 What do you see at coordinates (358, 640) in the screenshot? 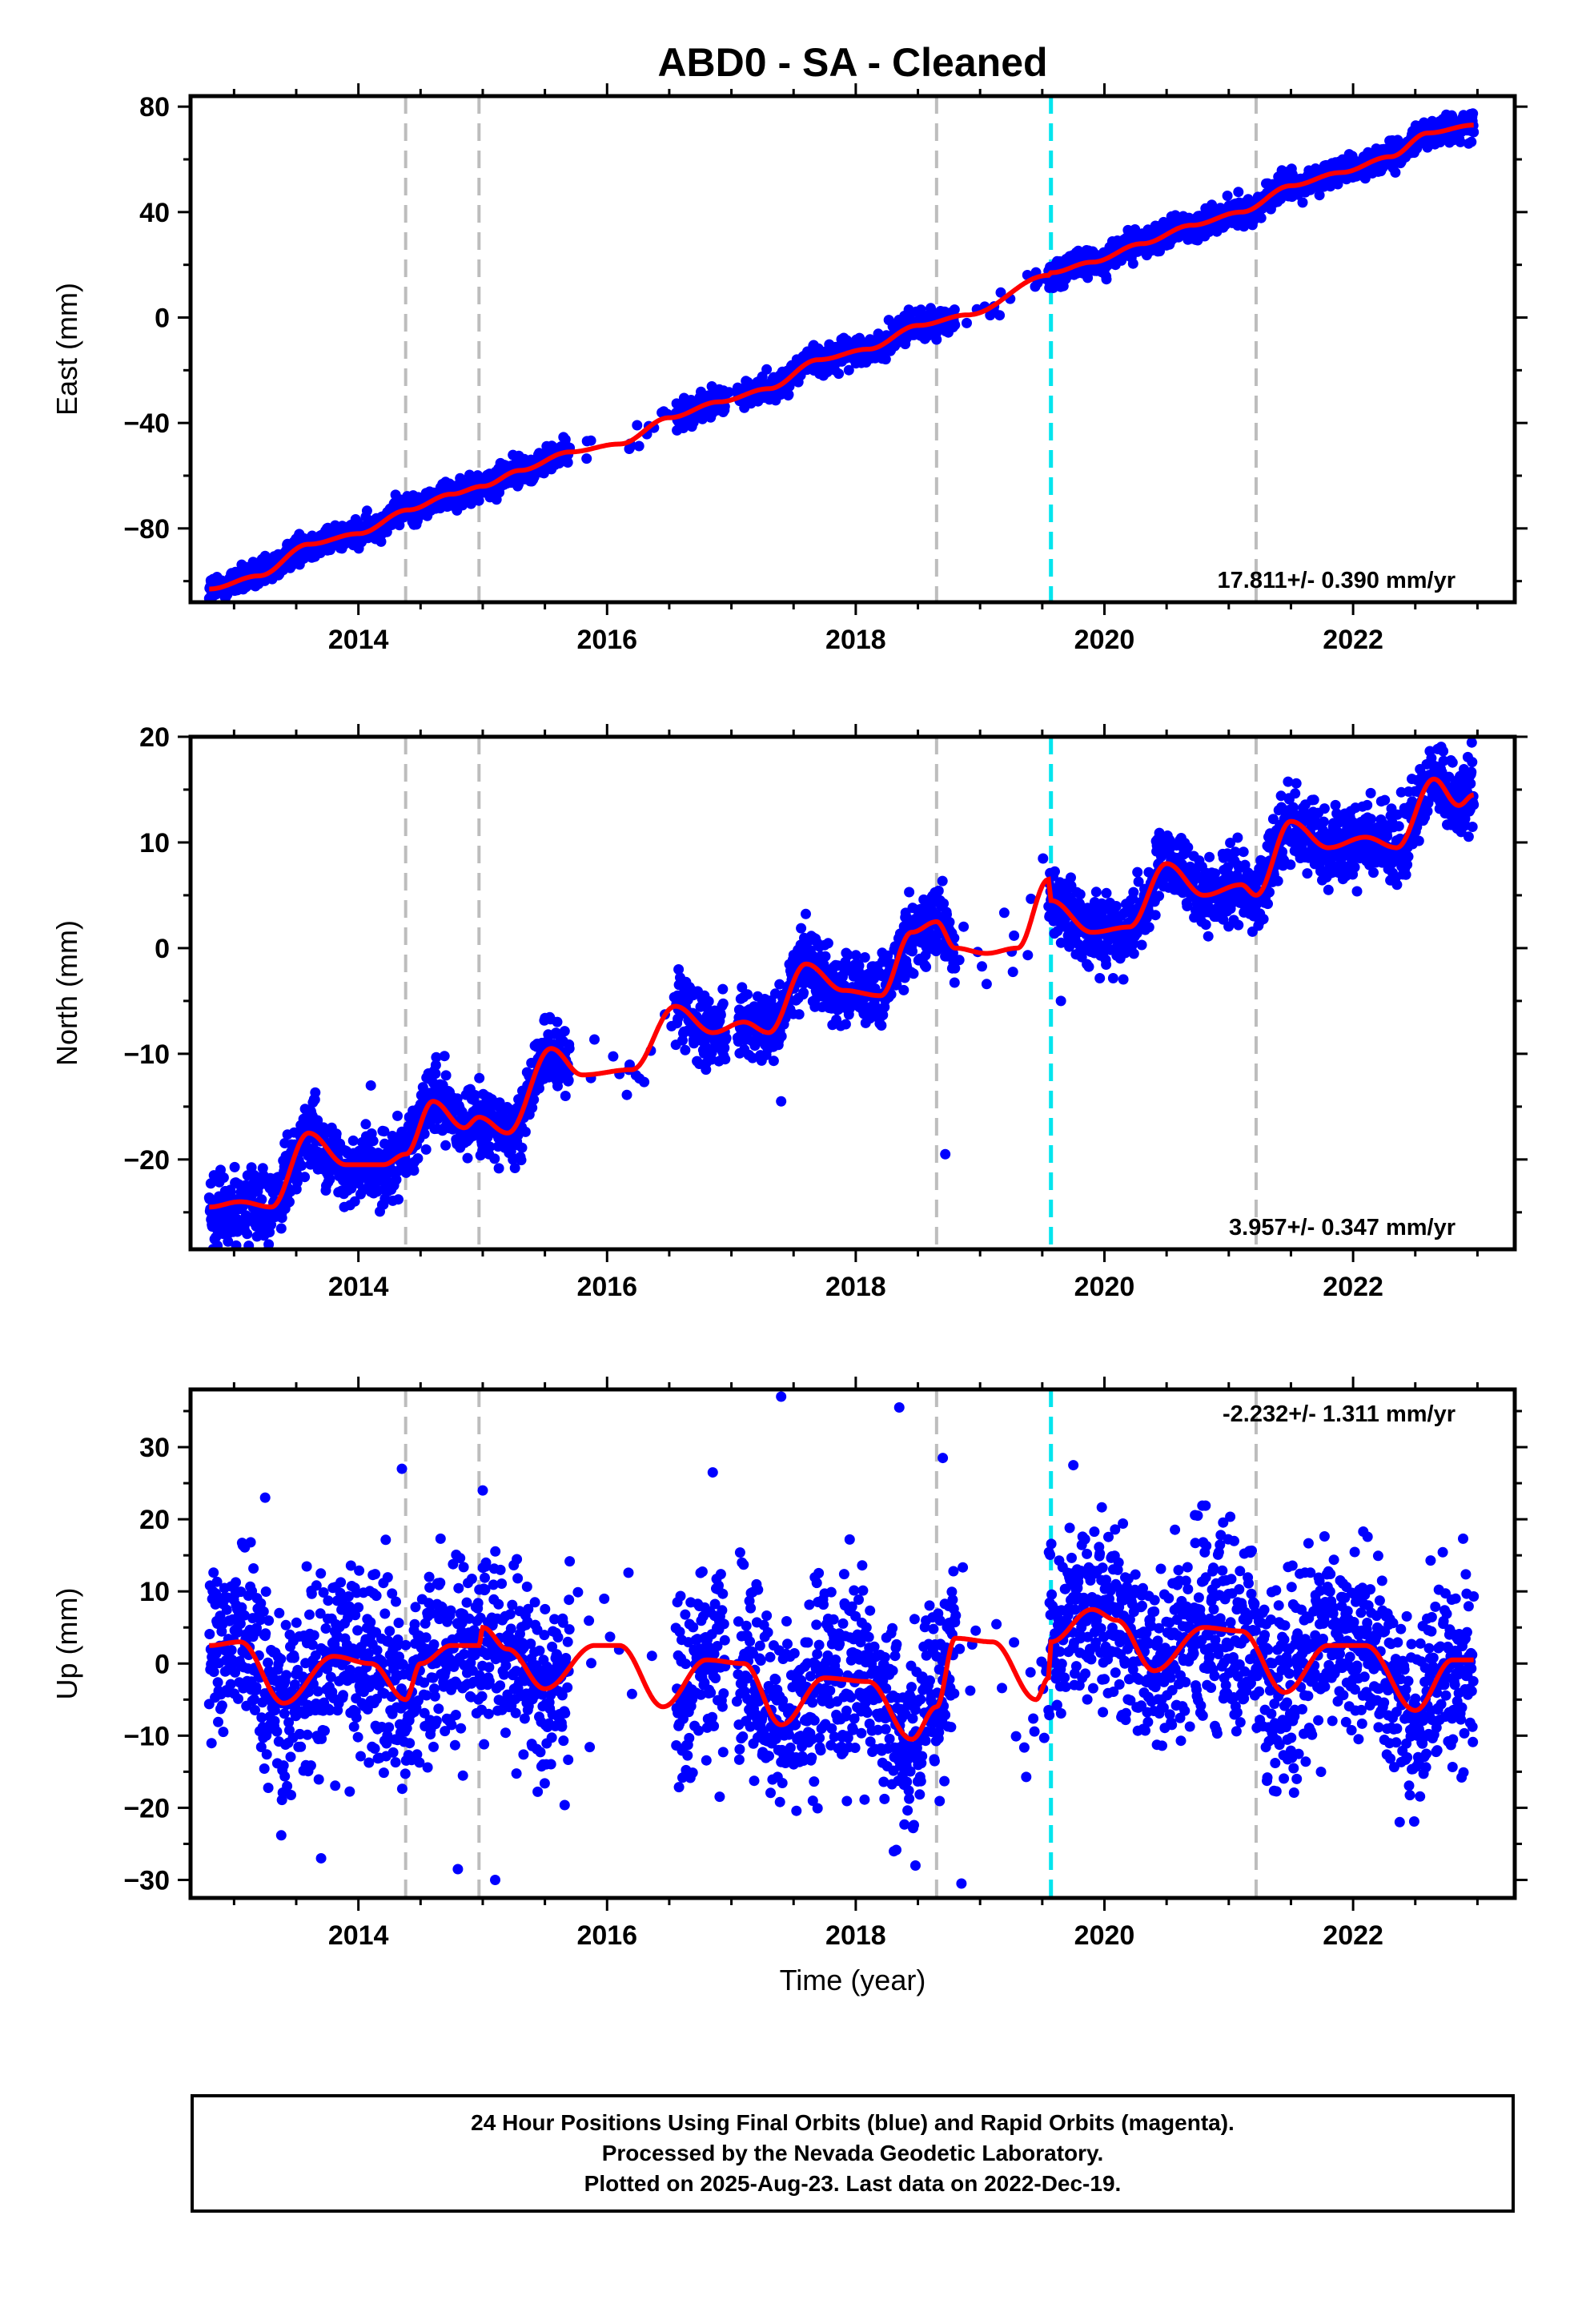
I see `x-tick-label: 2014` at bounding box center [358, 640].